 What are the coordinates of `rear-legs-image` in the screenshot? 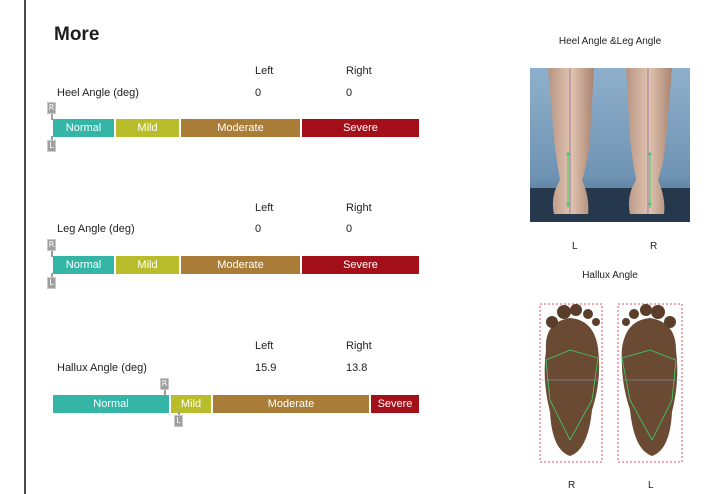 It's located at (610, 145).